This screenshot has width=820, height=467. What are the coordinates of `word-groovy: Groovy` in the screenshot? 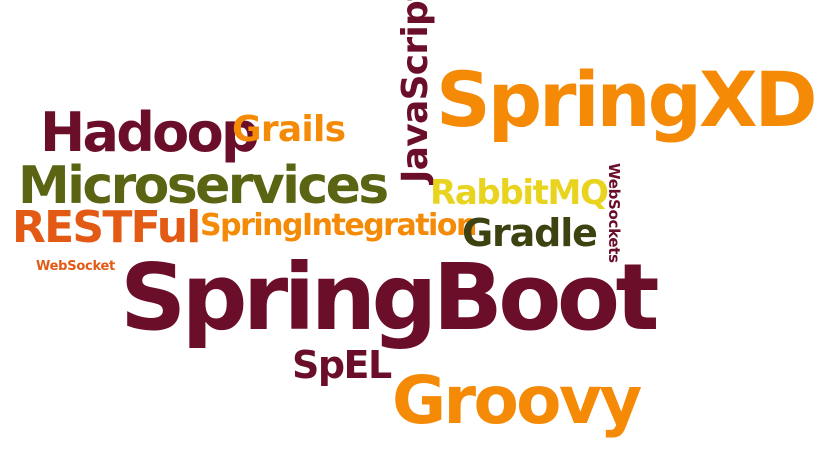 It's located at (517, 400).